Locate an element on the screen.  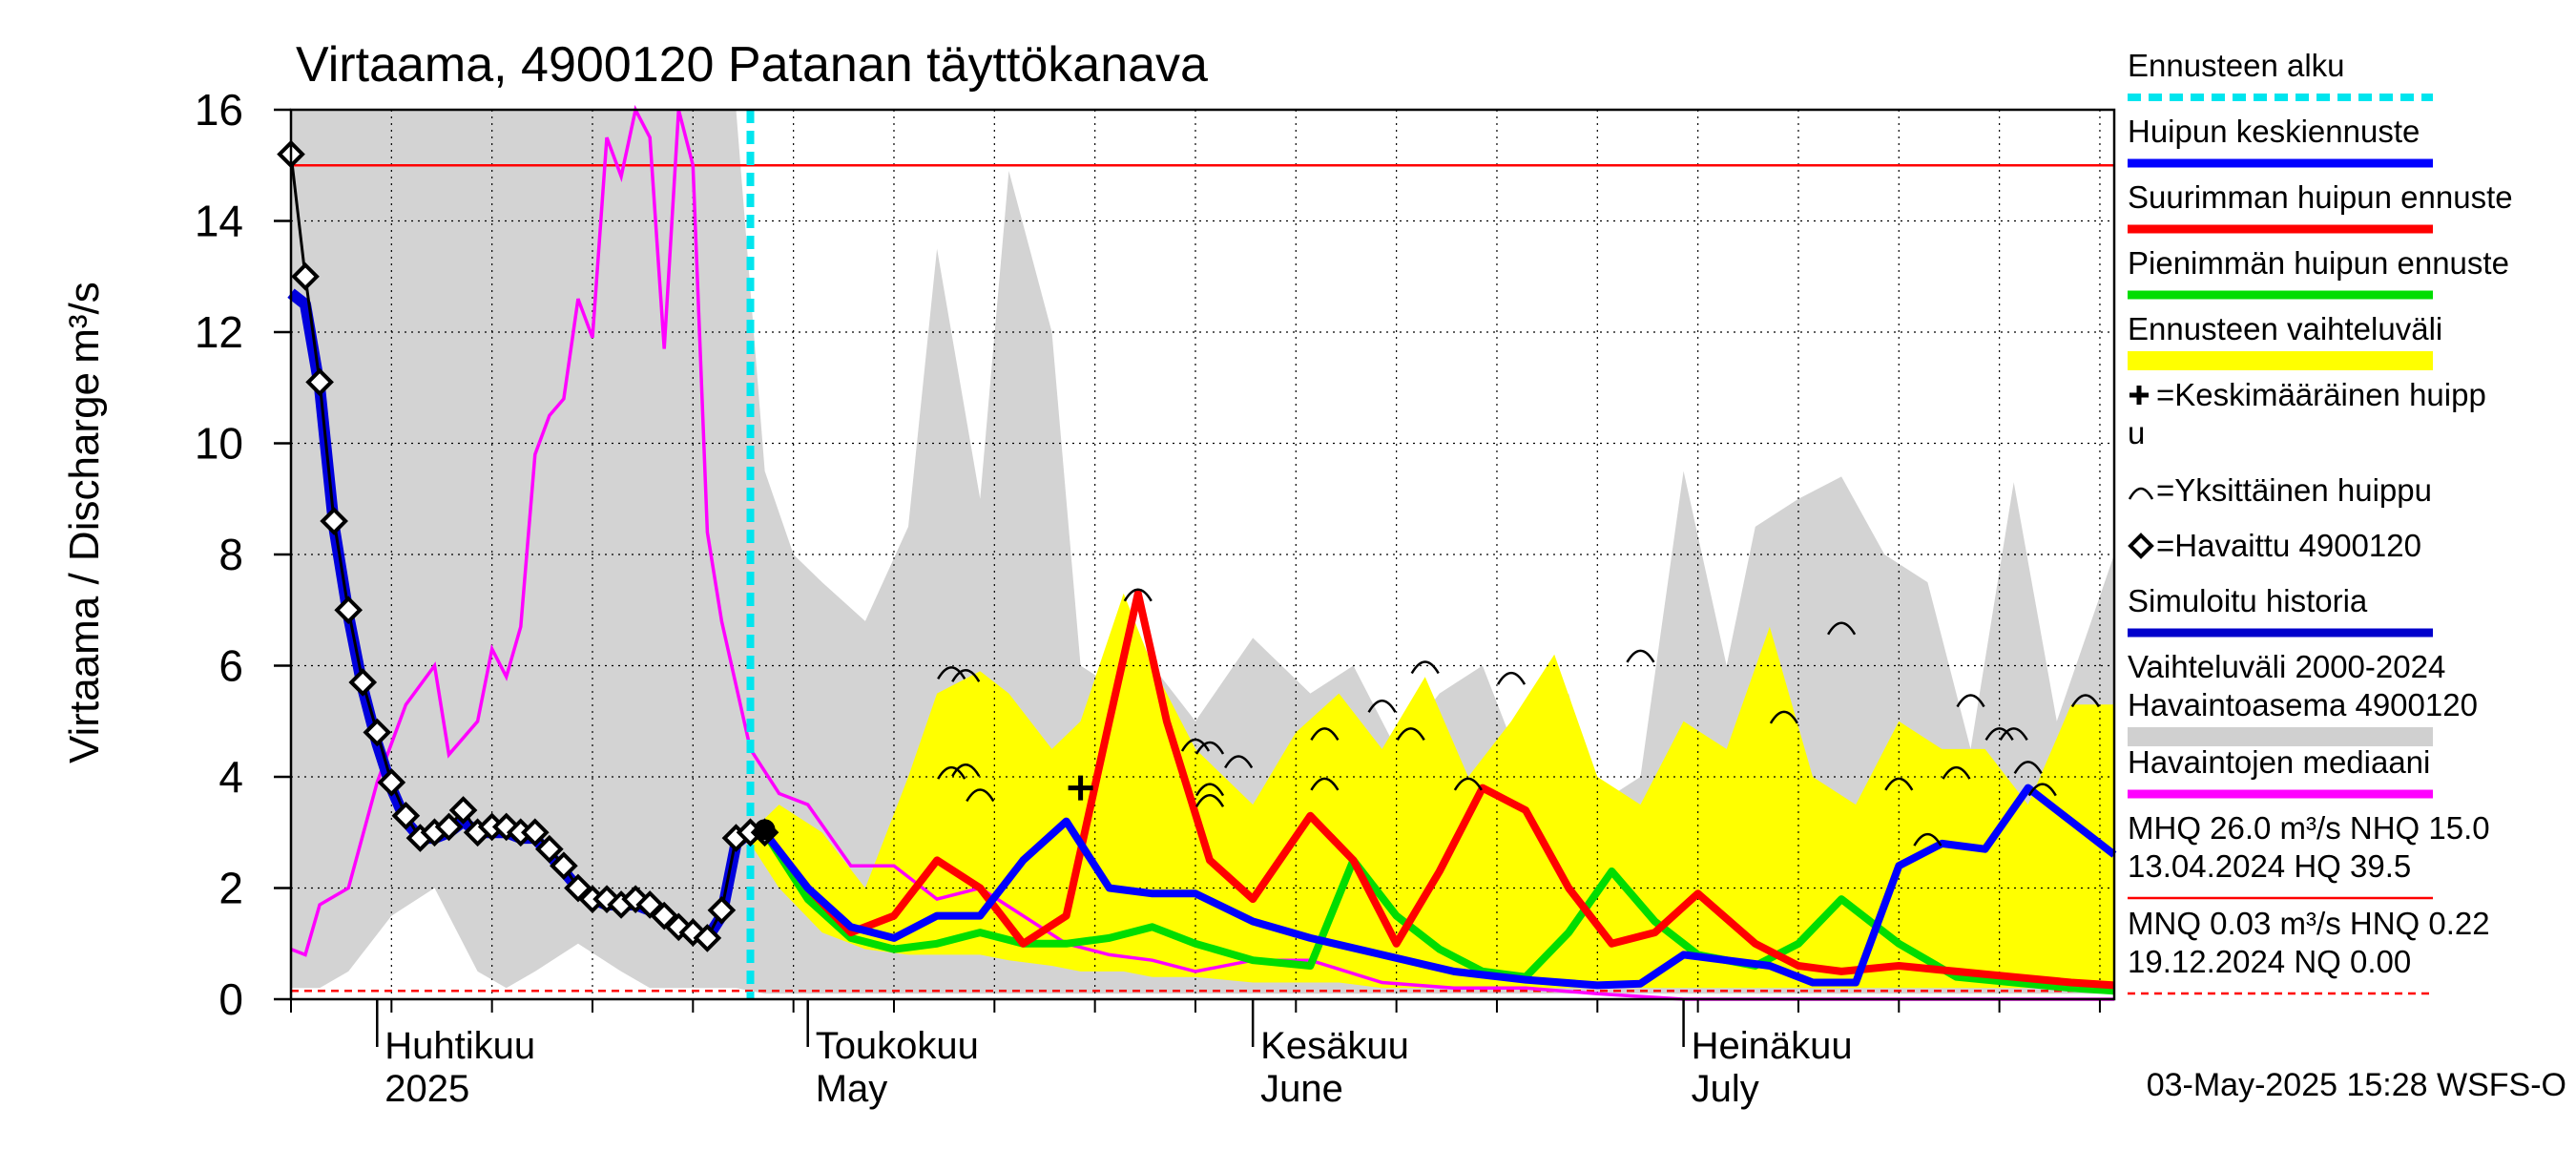
x-month-label-fi: Huhtikuu is located at coordinates (459, 1046).